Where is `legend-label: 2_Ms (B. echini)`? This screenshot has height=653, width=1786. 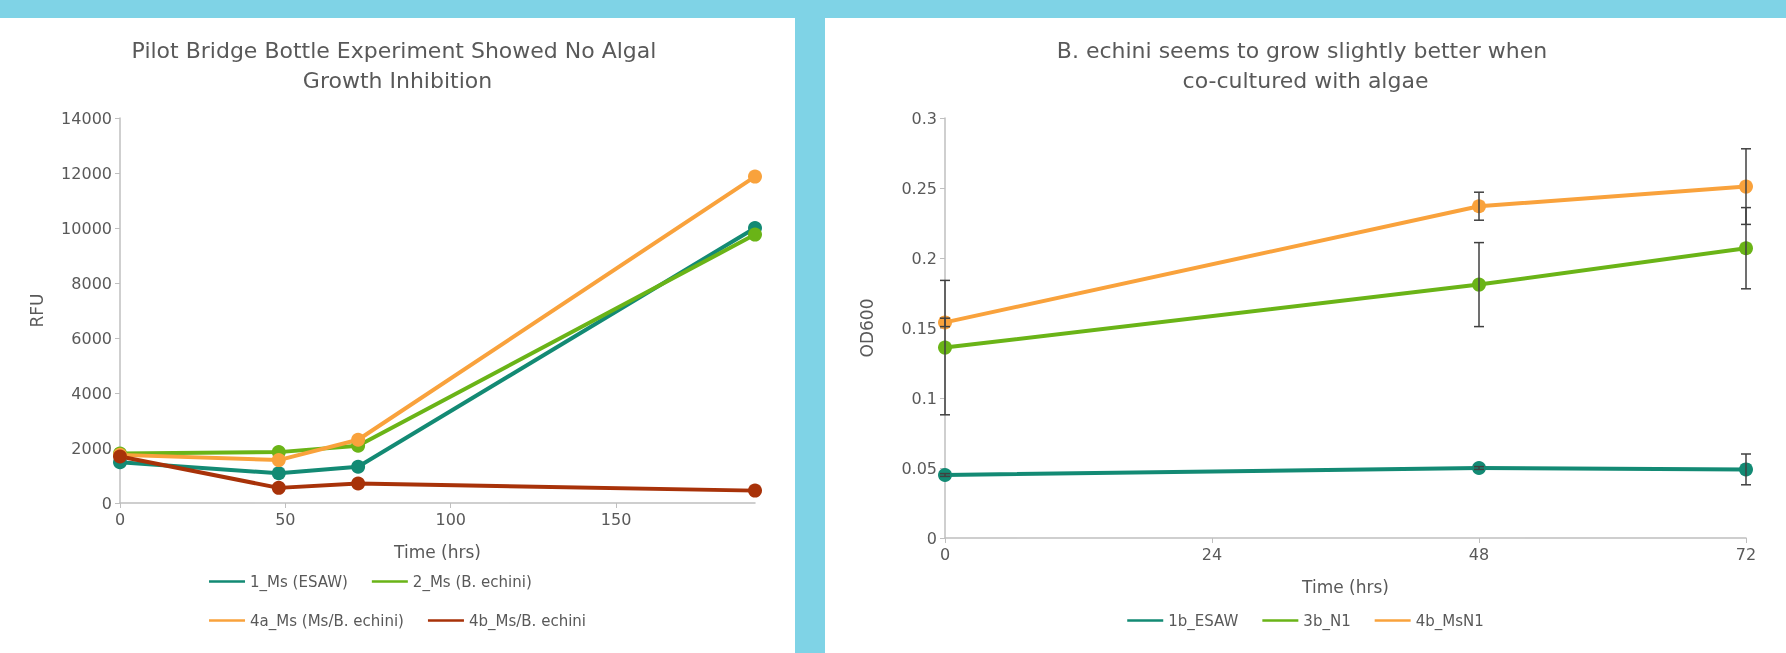
legend-label: 2_Ms (B. echini) is located at coordinates (472, 582).